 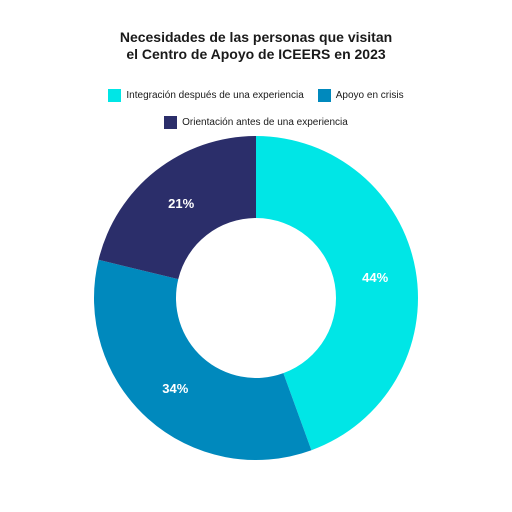 What do you see at coordinates (256, 37) in the screenshot?
I see `chart-title-line-1: Necesidades de las personas que visitan` at bounding box center [256, 37].